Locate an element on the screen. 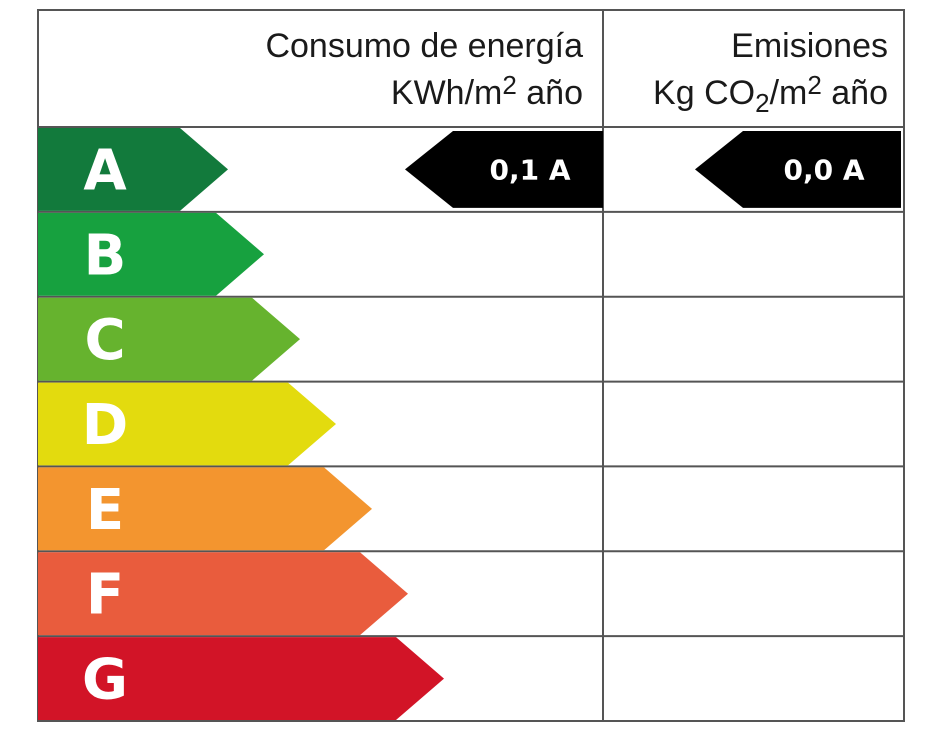 The width and height of the screenshot is (925, 742). grade-letter-d: D is located at coordinates (105, 425).